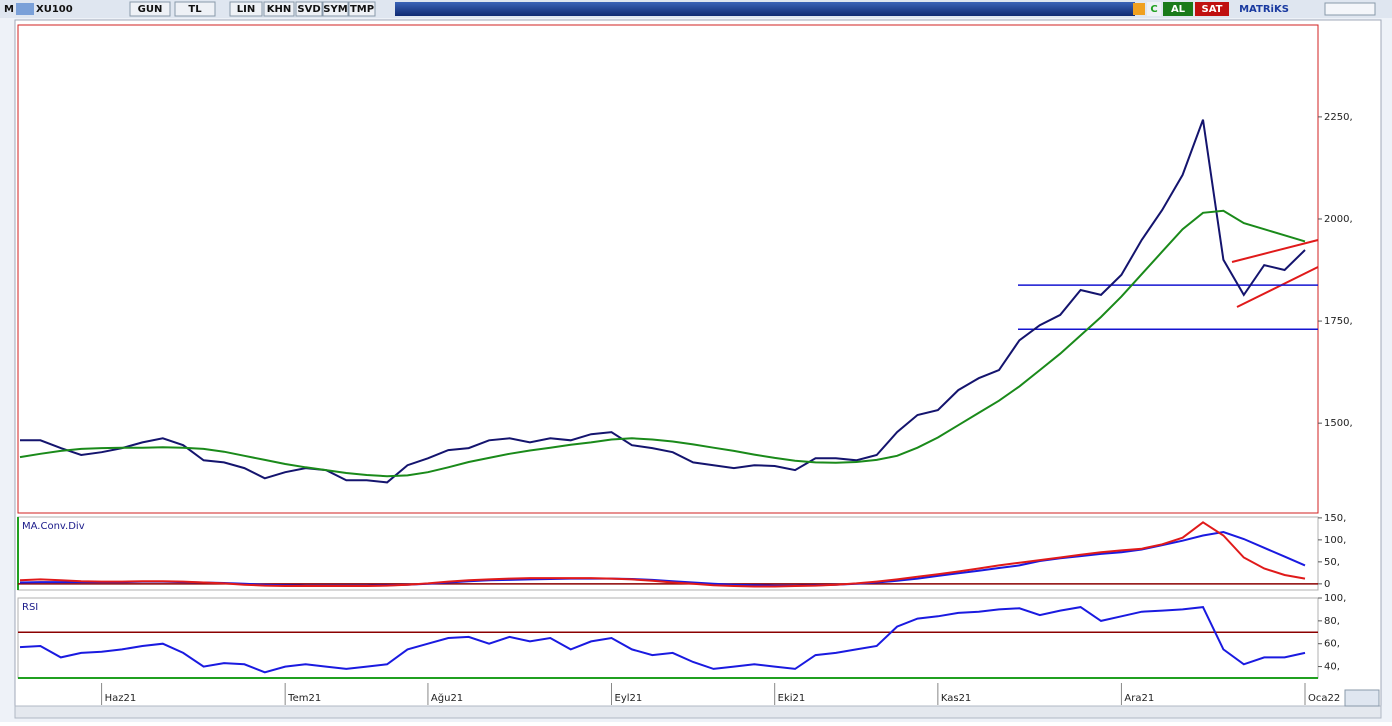 Image resolution: width=1392 pixels, height=726 pixels. What do you see at coordinates (1338, 219) in the screenshot?
I see `y-tick-label: 2000,` at bounding box center [1338, 219].